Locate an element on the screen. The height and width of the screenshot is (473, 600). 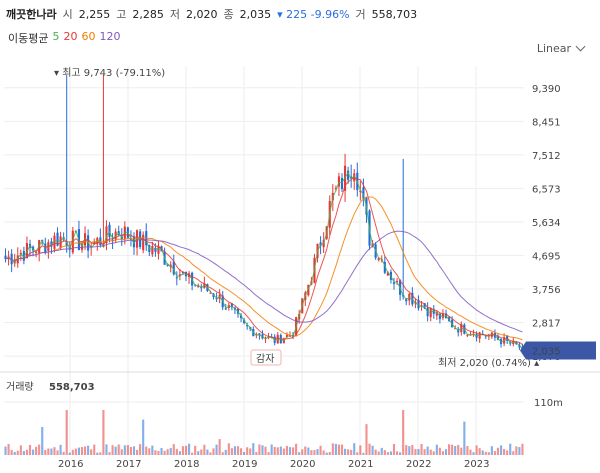
moving-average-legend: 이동평균 5 20 60 120 is located at coordinates (64, 38).